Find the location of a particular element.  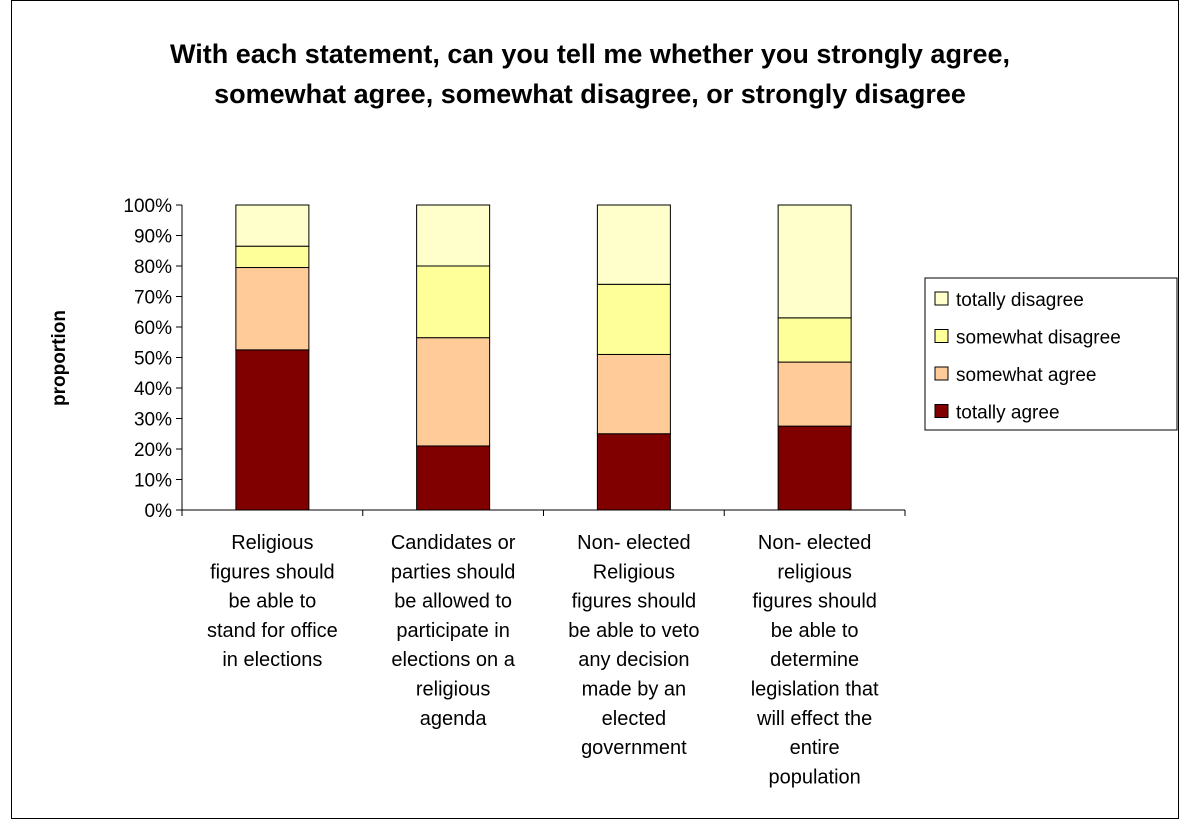

y-tick-label: 30% is located at coordinates (153, 420).